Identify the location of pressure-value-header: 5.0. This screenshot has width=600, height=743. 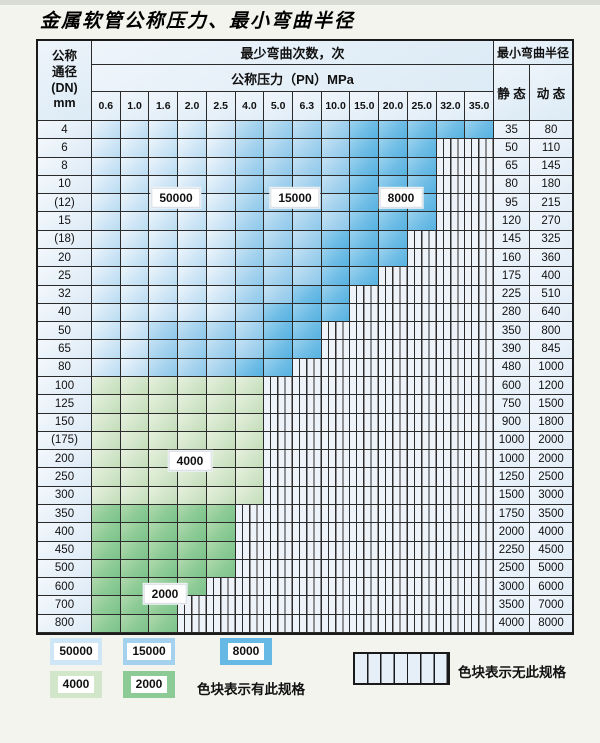
(278, 106).